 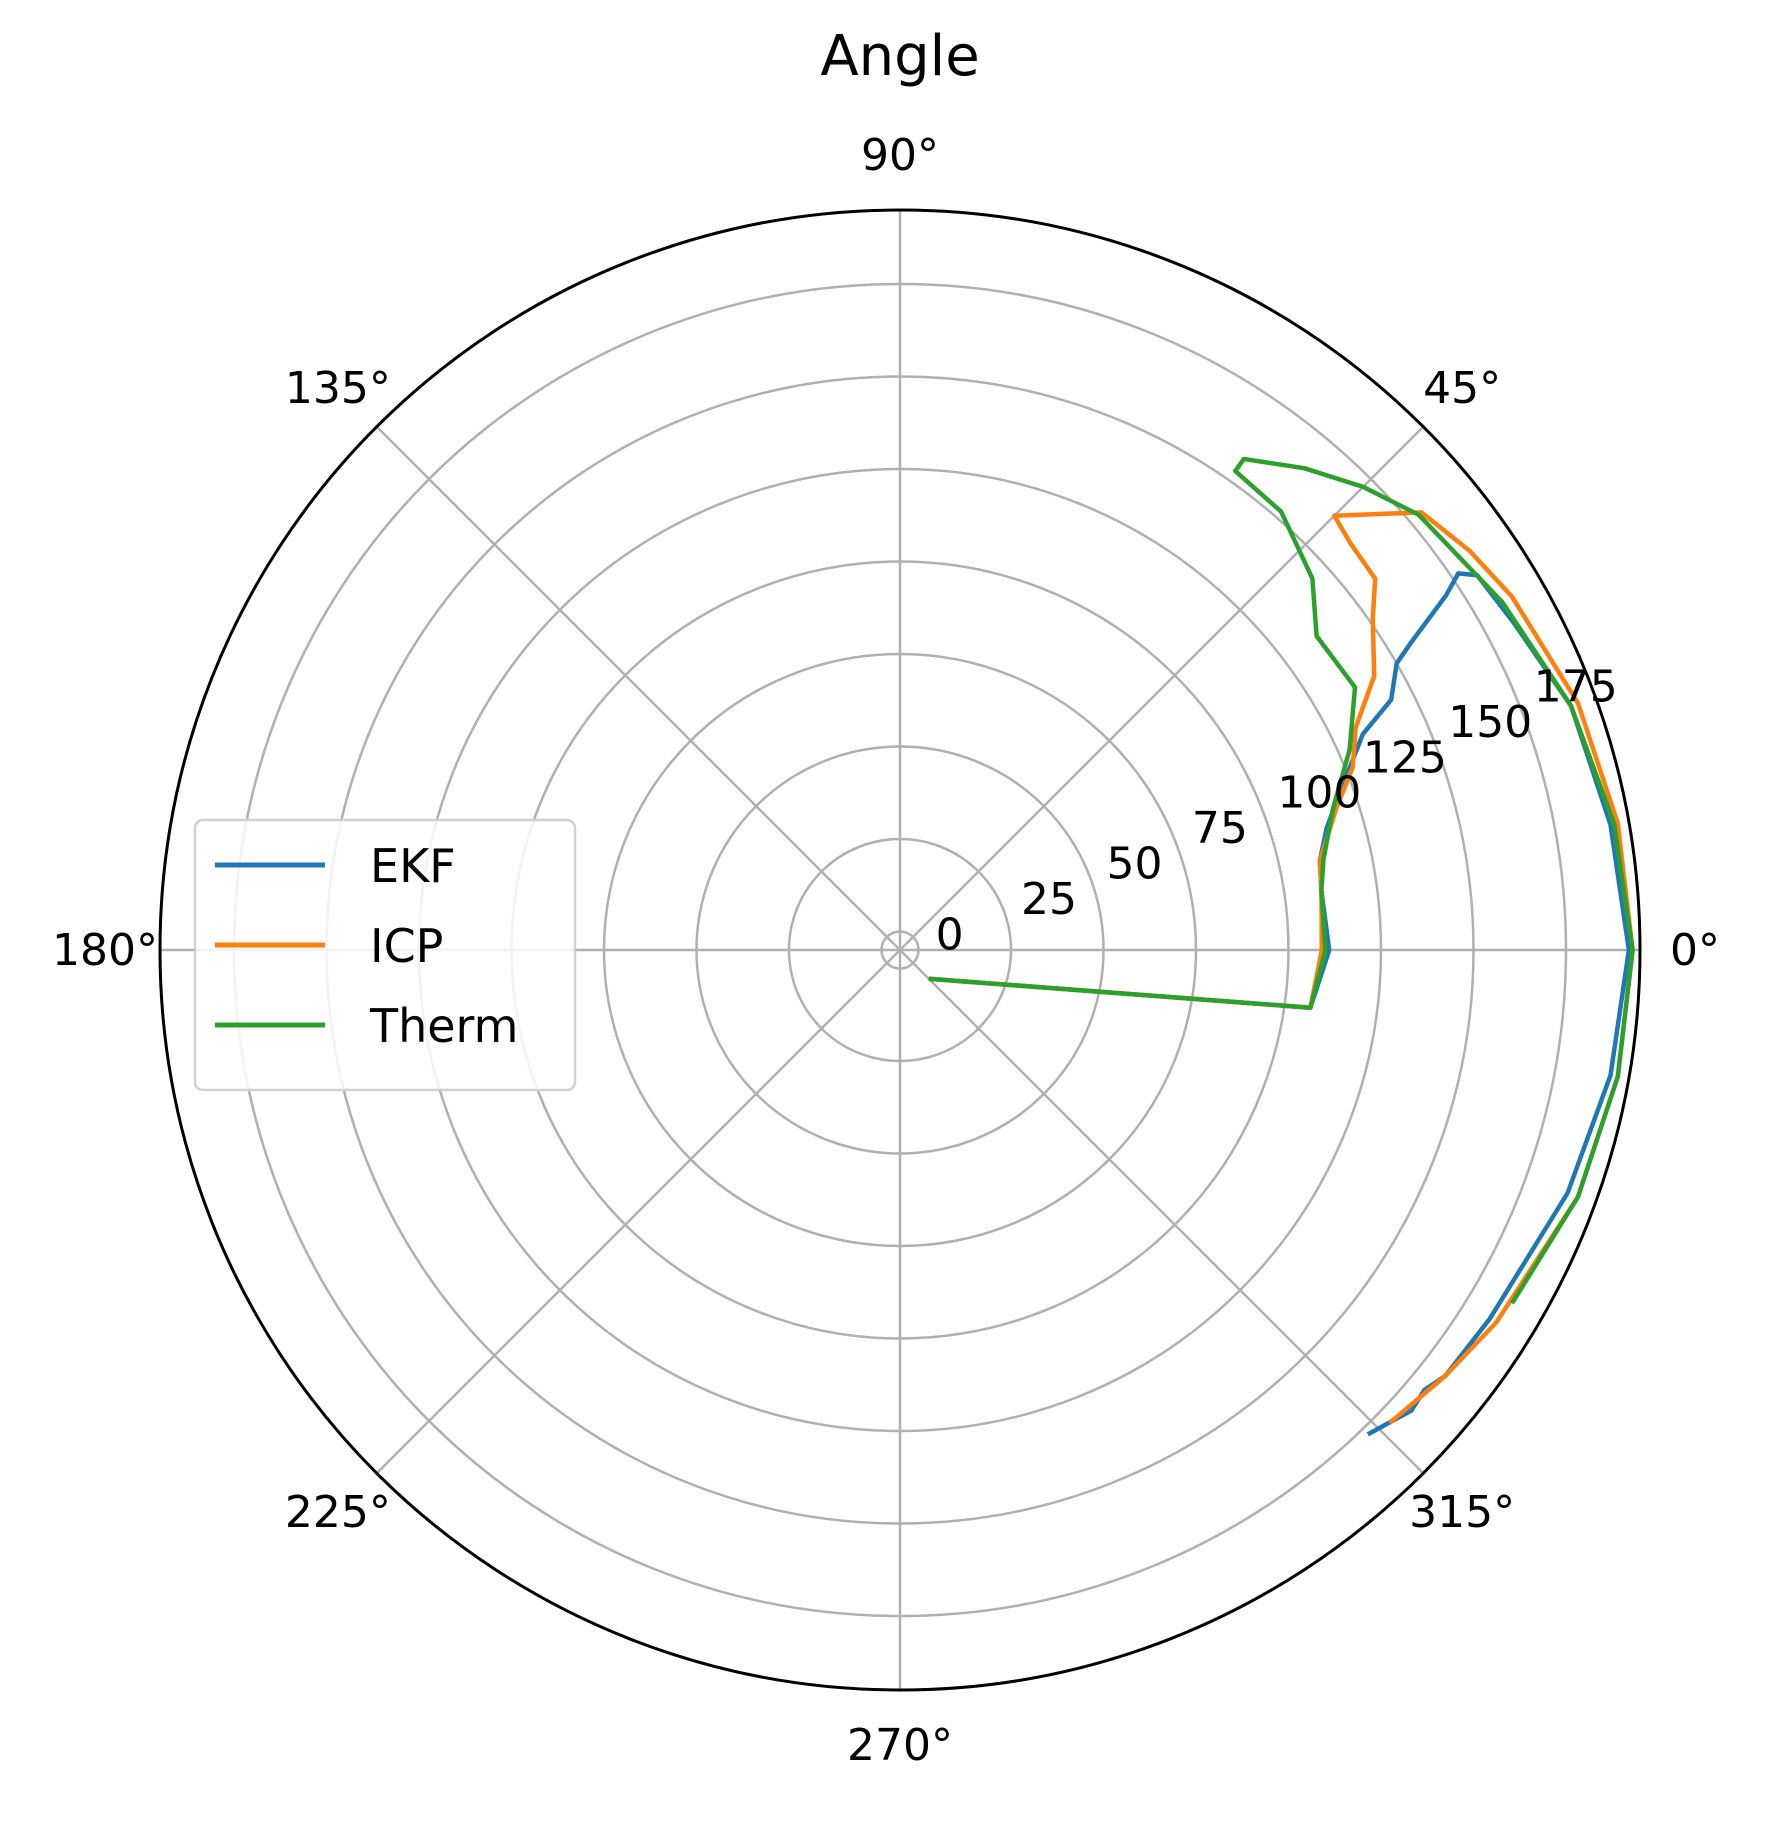 I want to click on legend-label: ICP, so click(x=406, y=946).